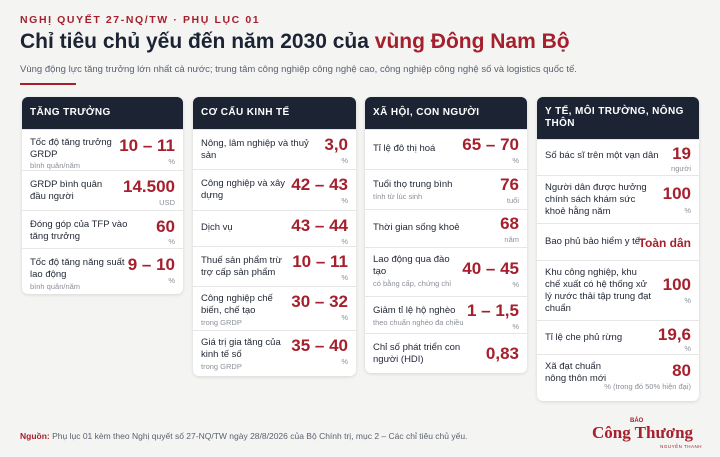  I want to click on indicator-value: 14.500, so click(149, 186).